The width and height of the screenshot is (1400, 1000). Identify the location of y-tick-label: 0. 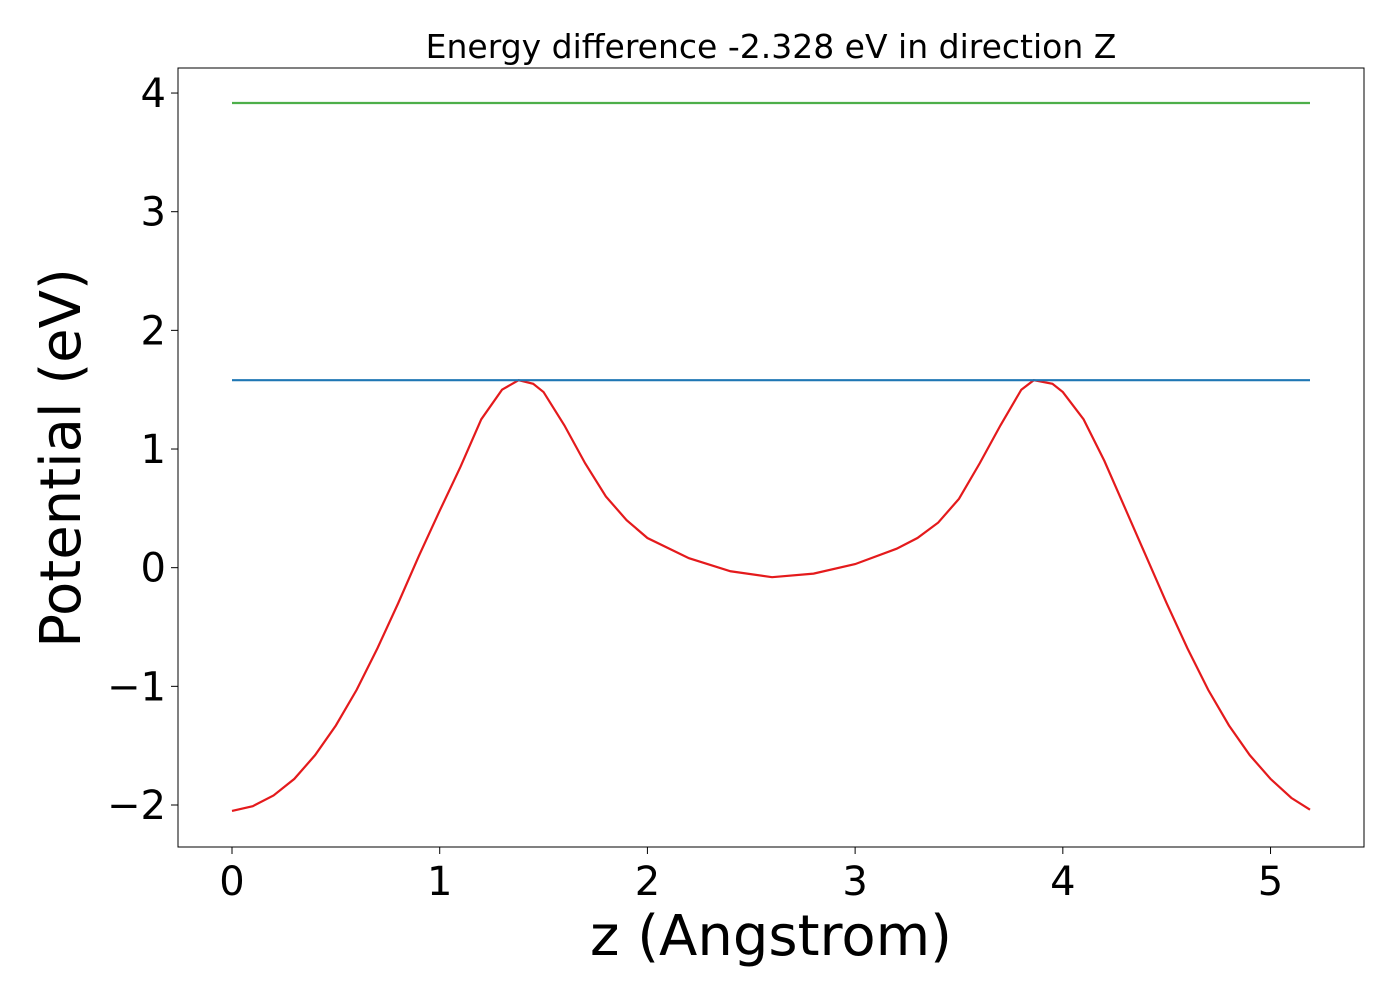
(153, 569).